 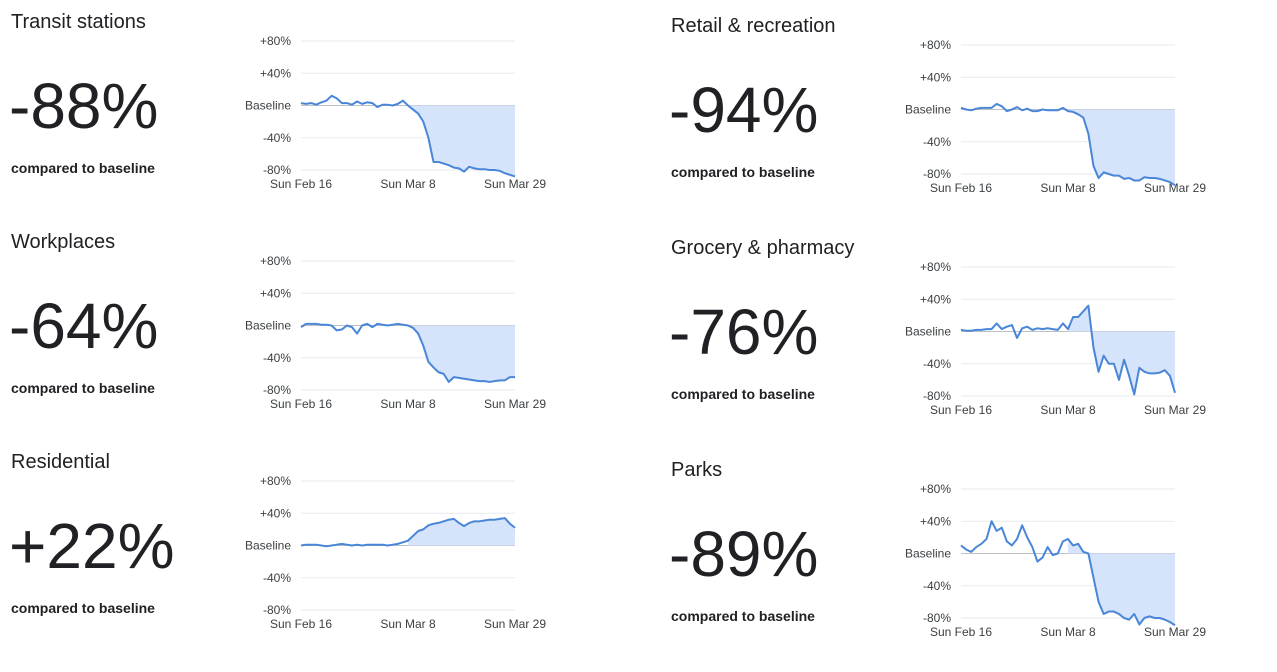 I want to click on headline-value: -94%, so click(x=743, y=110).